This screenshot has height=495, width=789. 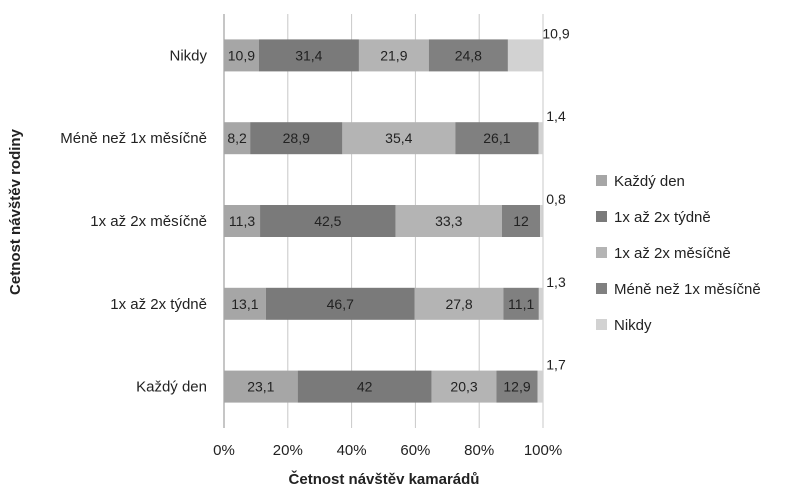 I want to click on data-label: 26,1, so click(x=496, y=138).